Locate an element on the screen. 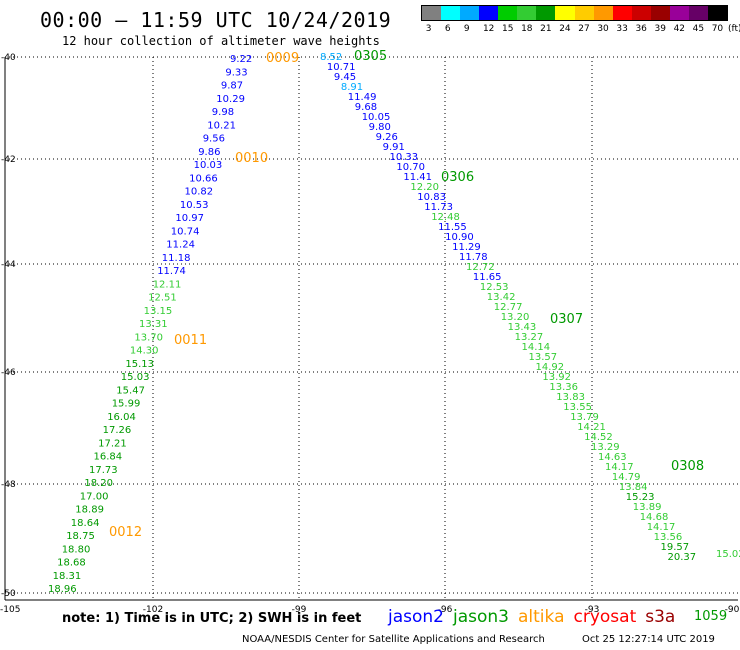 Image resolution: width=740 pixels, height=650 pixels. swh-value: 13.31 is located at coordinates (153, 324).